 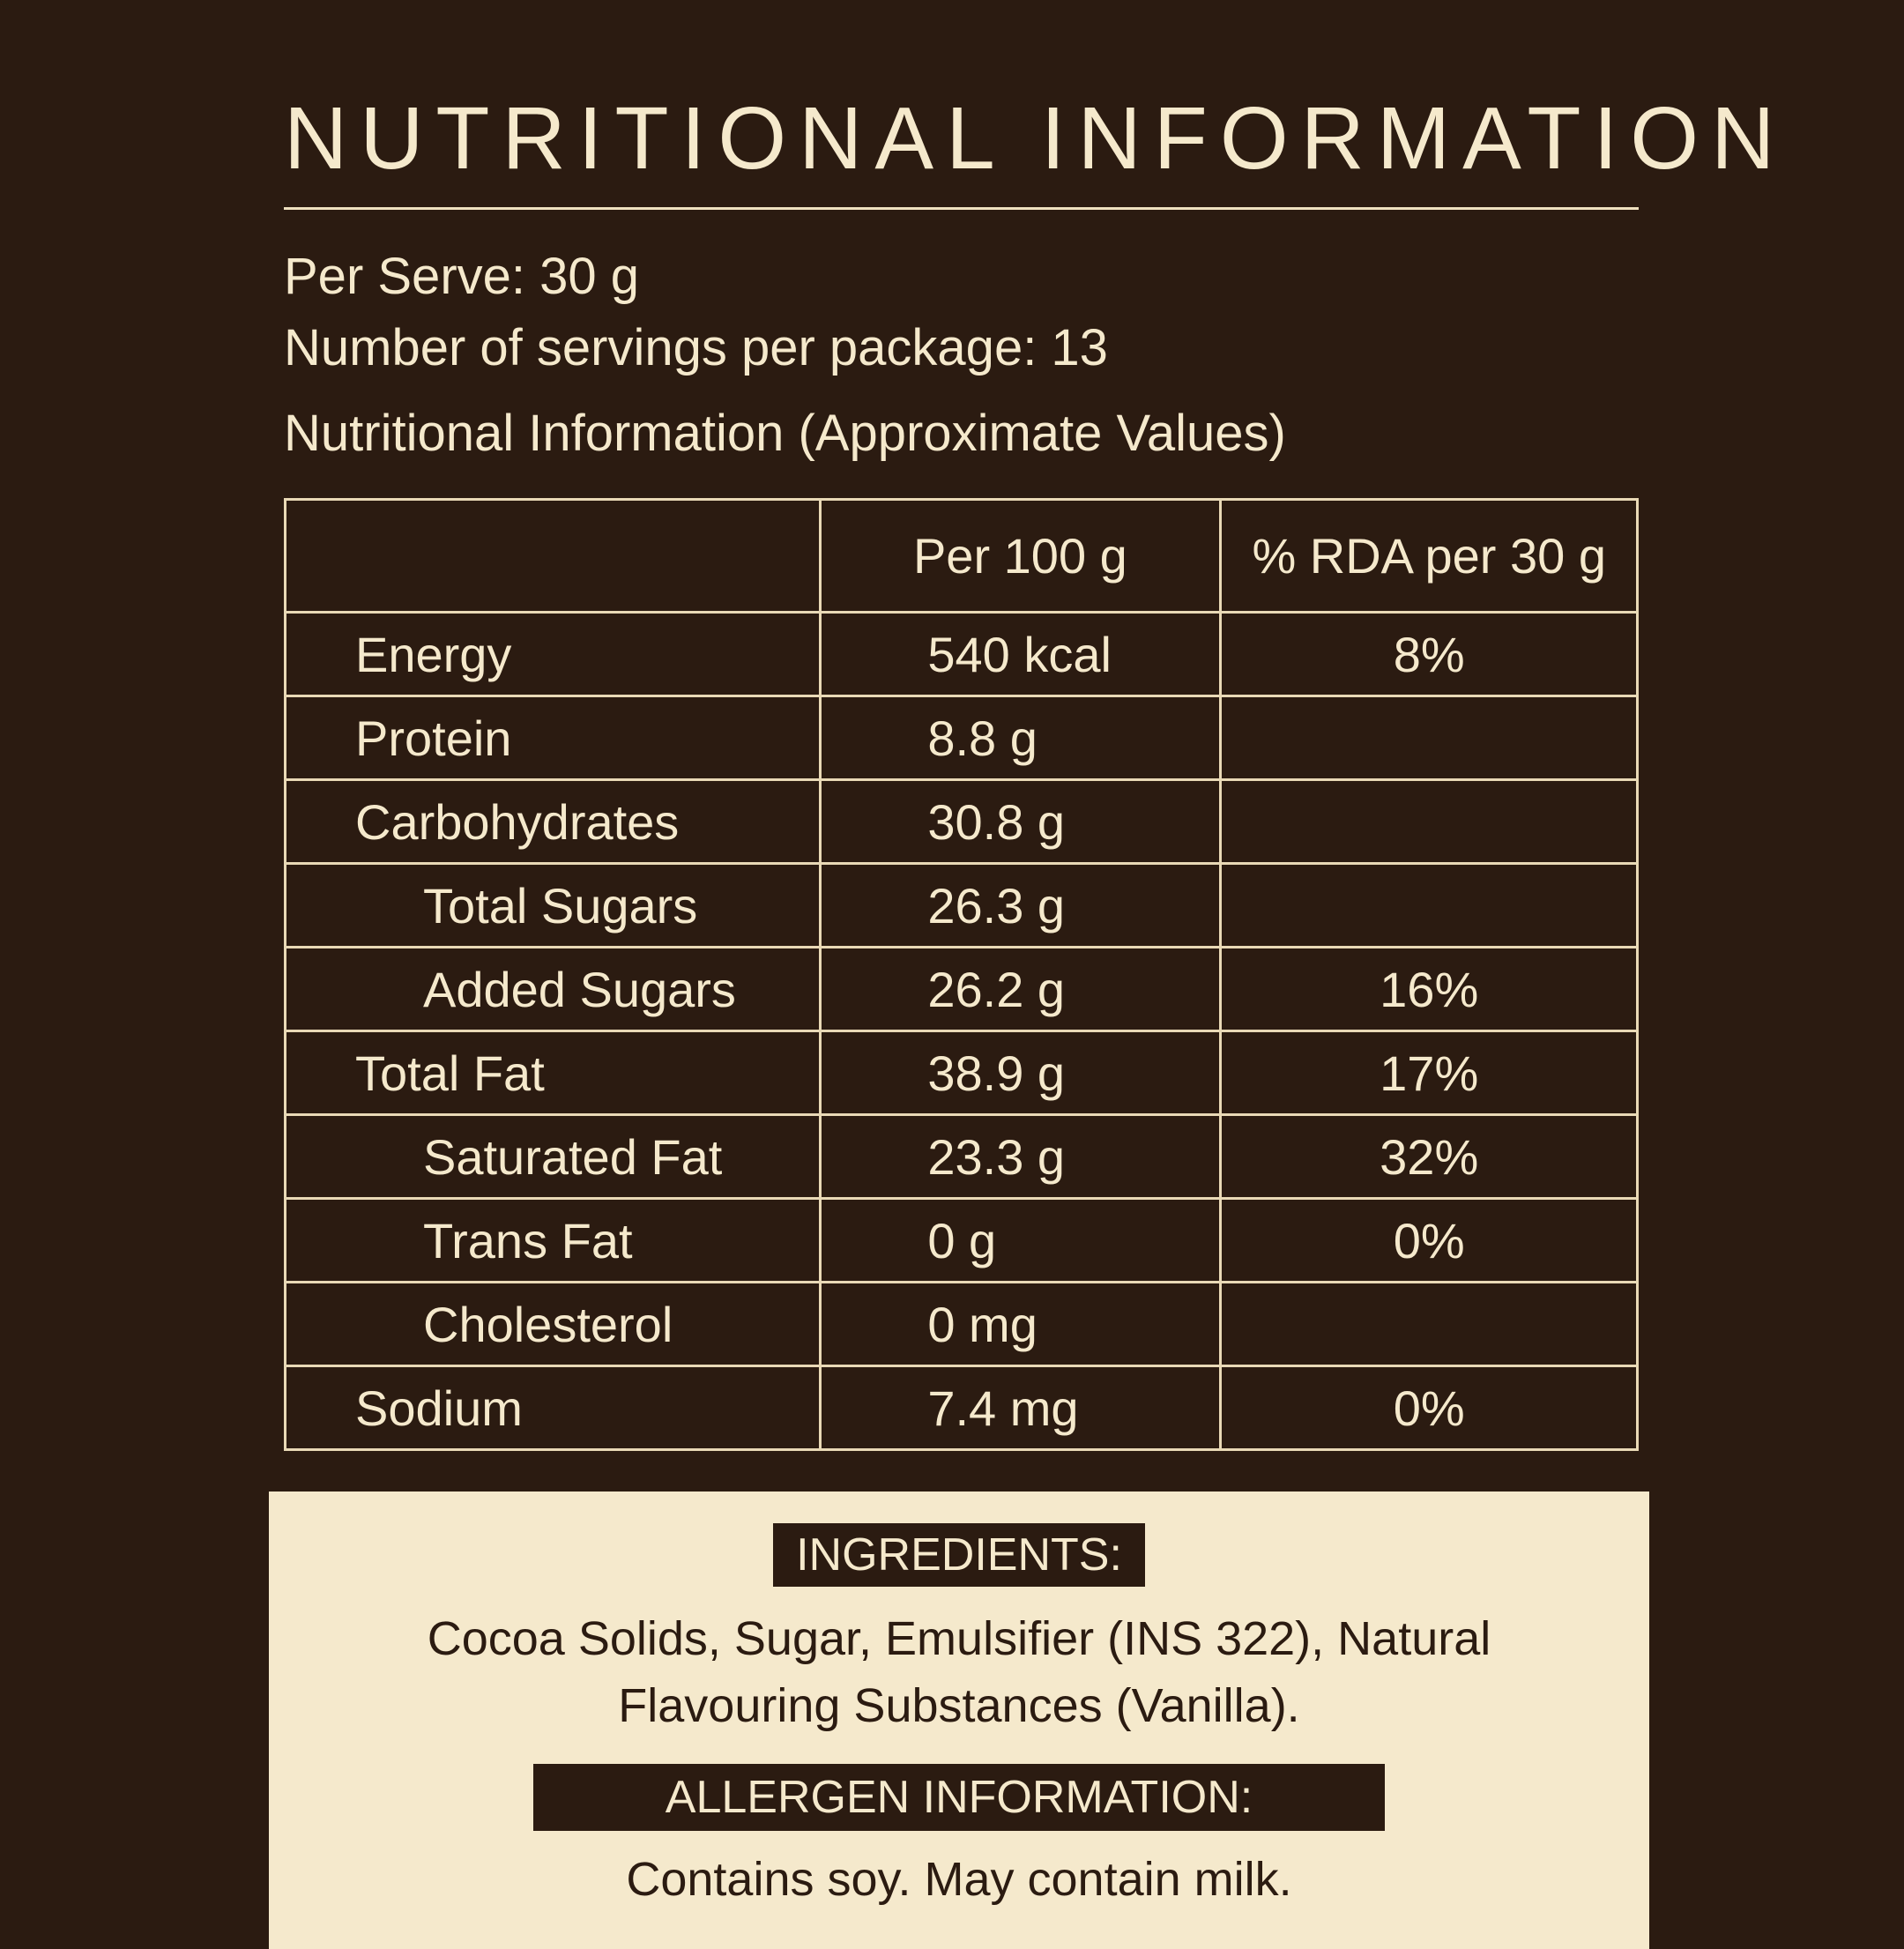 What do you see at coordinates (552, 1324) in the screenshot?
I see `row-label: Cholesterol` at bounding box center [552, 1324].